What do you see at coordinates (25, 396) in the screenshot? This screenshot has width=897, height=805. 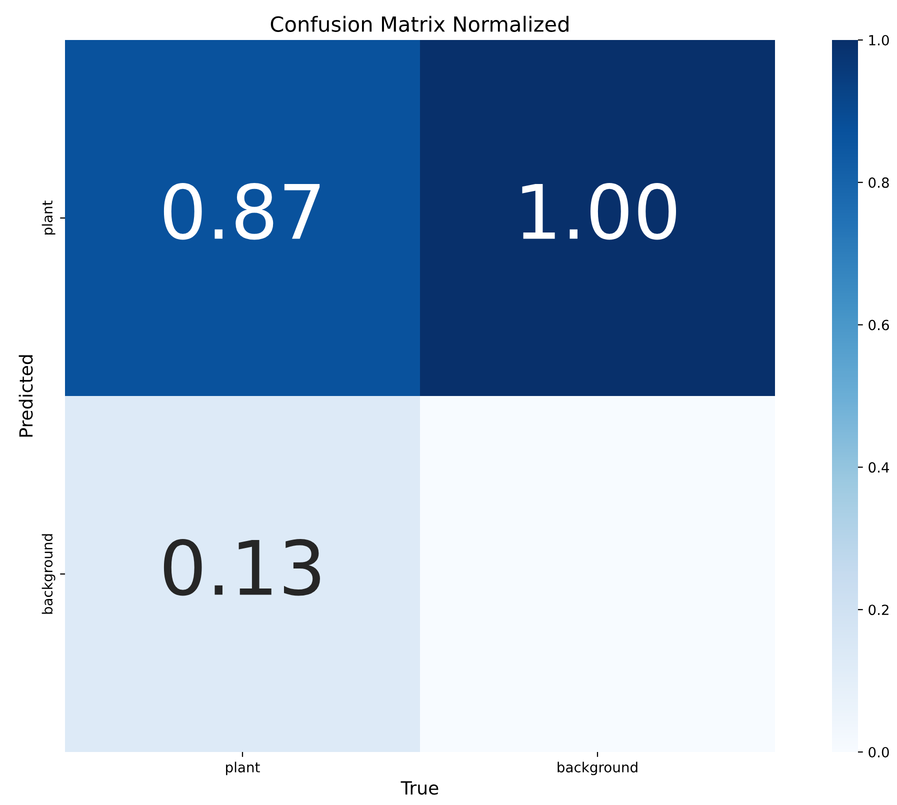 I see `y-axis-title: Predicted` at bounding box center [25, 396].